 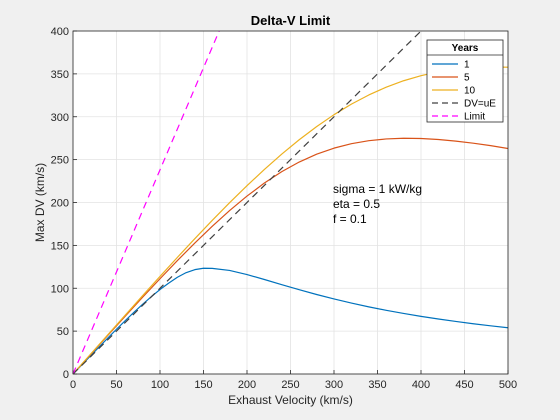 I want to click on legend-title: Years, so click(x=465, y=48).